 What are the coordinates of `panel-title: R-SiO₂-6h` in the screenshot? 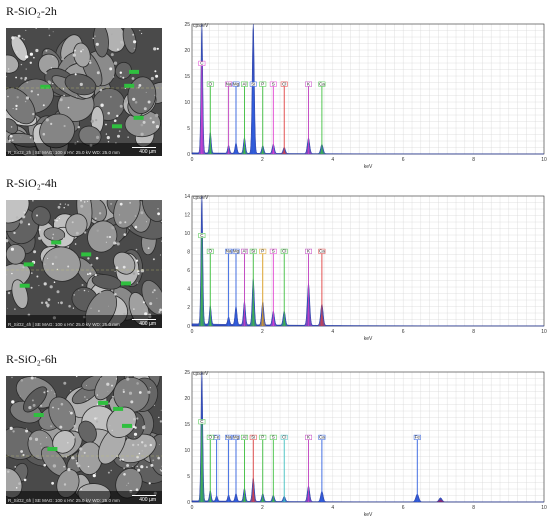 It's located at (31, 359).